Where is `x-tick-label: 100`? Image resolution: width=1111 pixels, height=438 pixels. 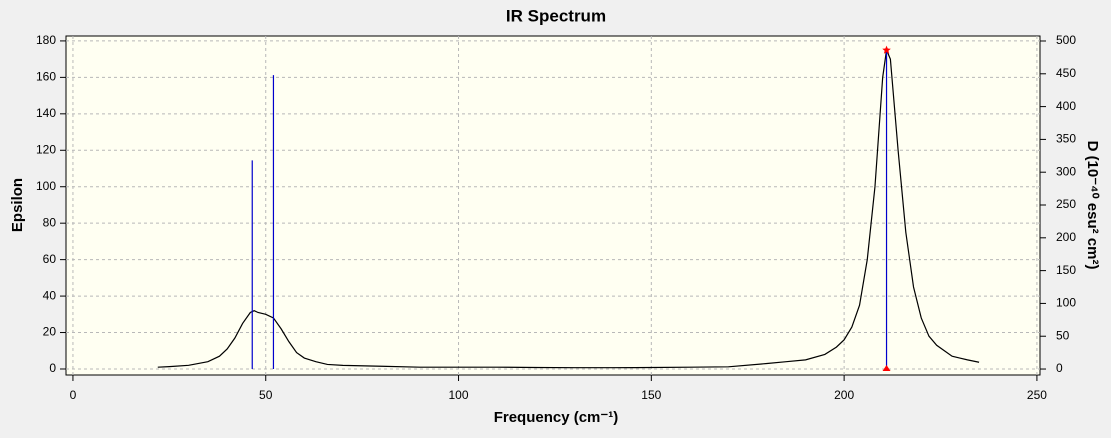
x-tick-label: 100 is located at coordinates (459, 395).